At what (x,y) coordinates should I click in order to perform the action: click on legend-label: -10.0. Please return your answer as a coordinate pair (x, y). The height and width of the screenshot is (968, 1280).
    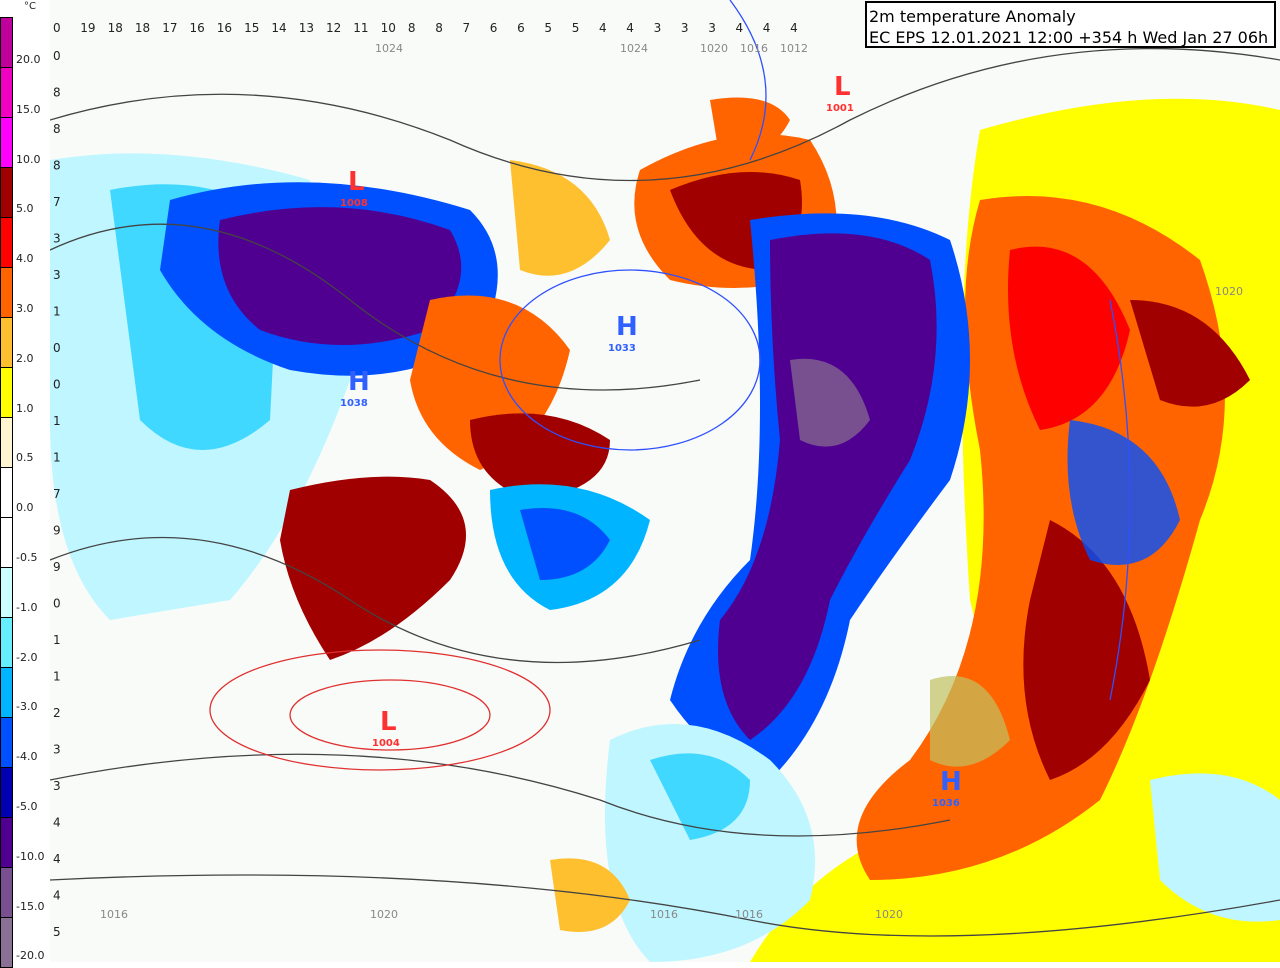
    Looking at the image, I should click on (30, 856).